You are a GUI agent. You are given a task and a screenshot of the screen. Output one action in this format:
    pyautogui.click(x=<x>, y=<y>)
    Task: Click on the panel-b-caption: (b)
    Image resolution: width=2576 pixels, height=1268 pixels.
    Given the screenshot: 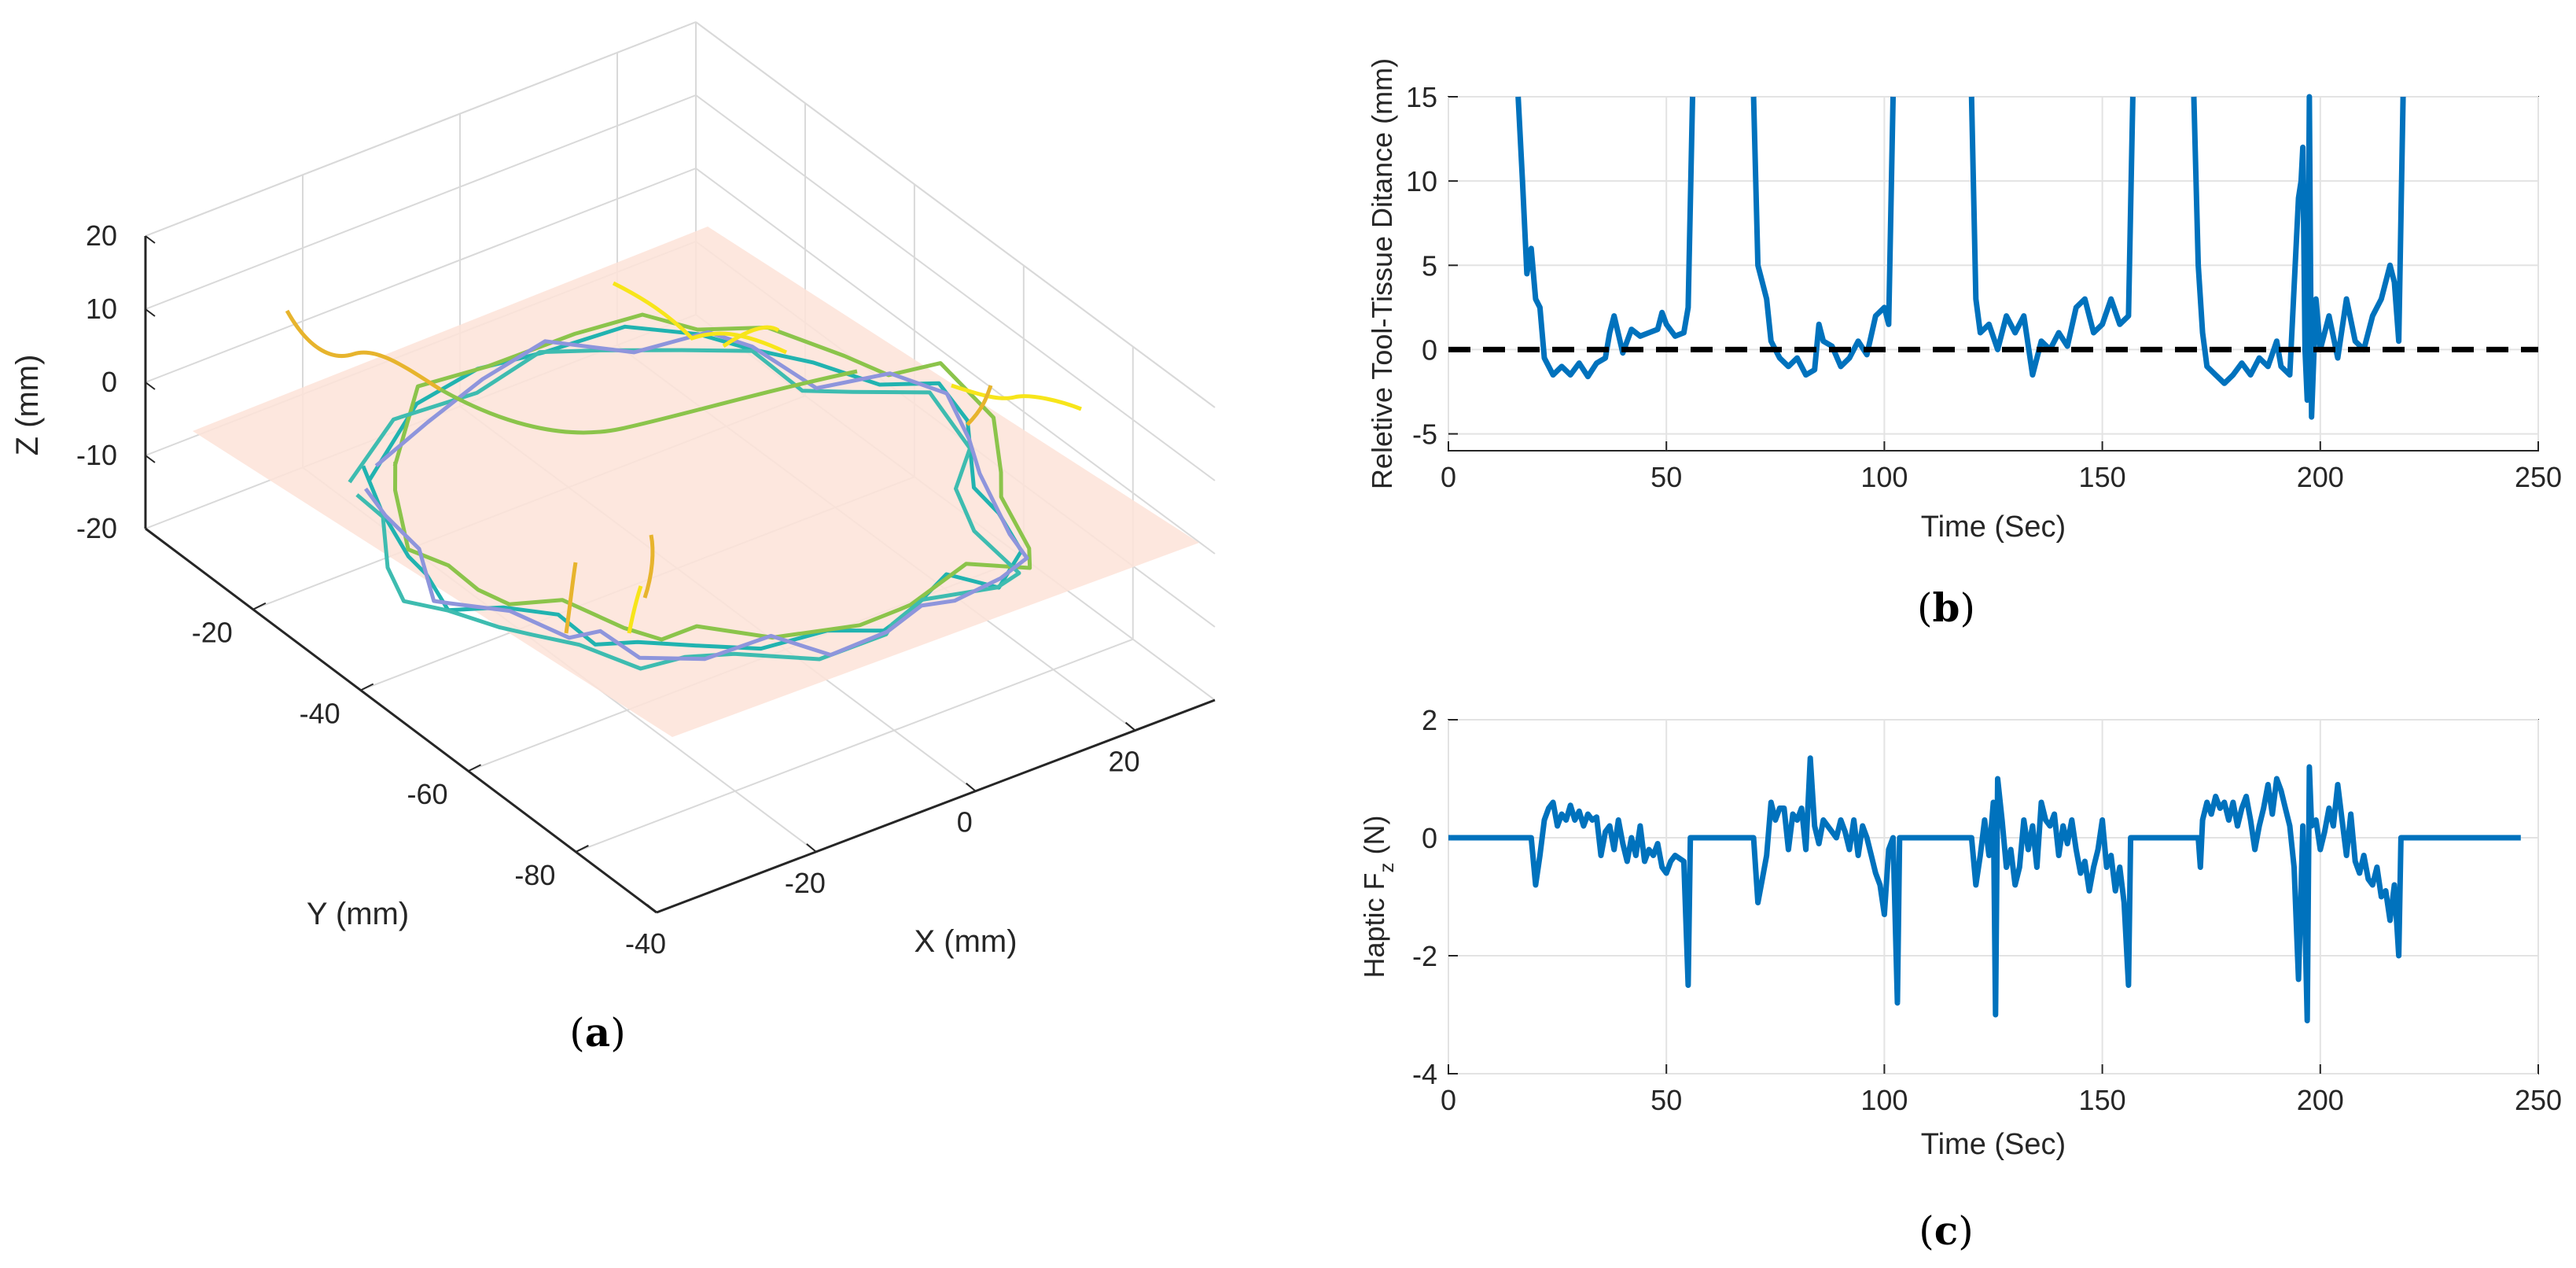 What is the action you would take?
    pyautogui.click(x=1946, y=607)
    